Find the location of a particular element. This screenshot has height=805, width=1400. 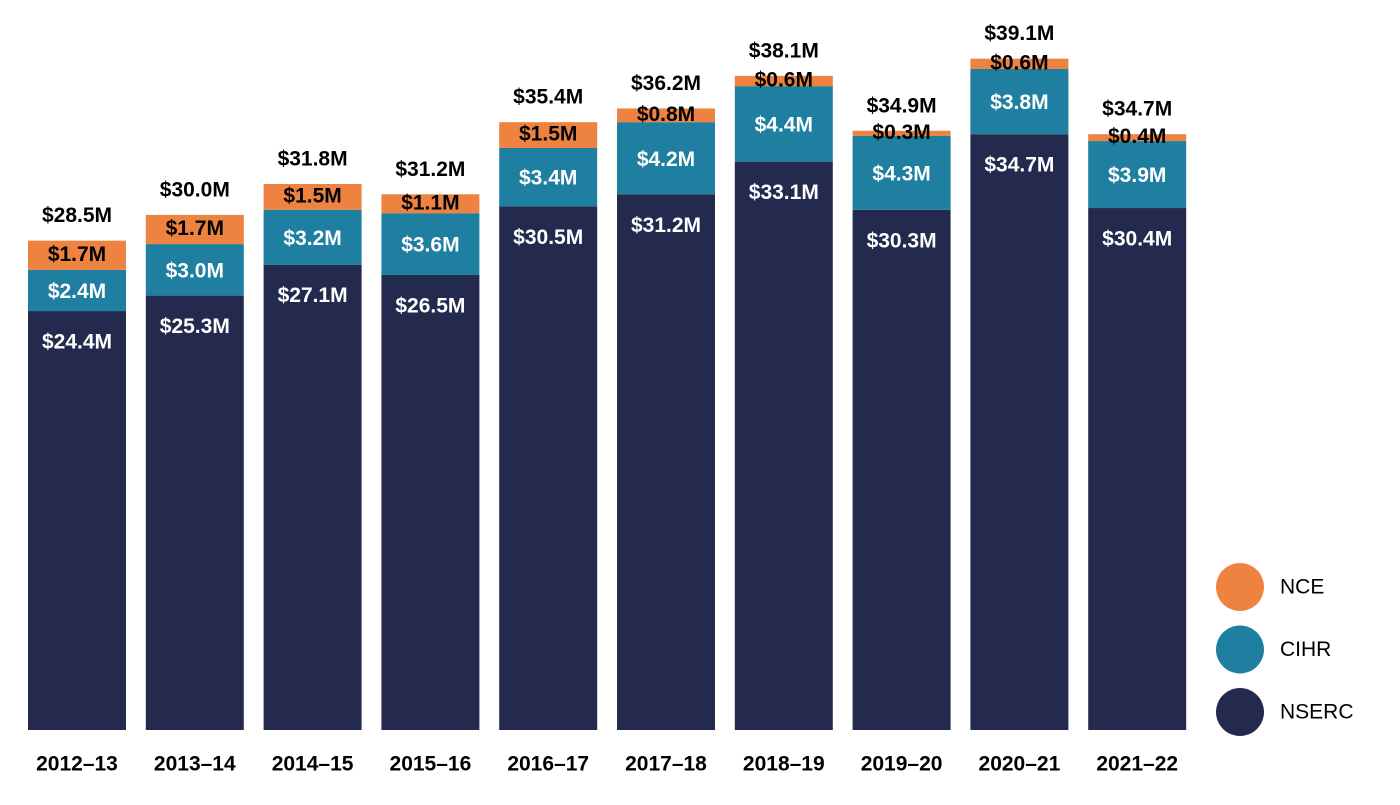

data-label: $3.9M is located at coordinates (1137, 175).